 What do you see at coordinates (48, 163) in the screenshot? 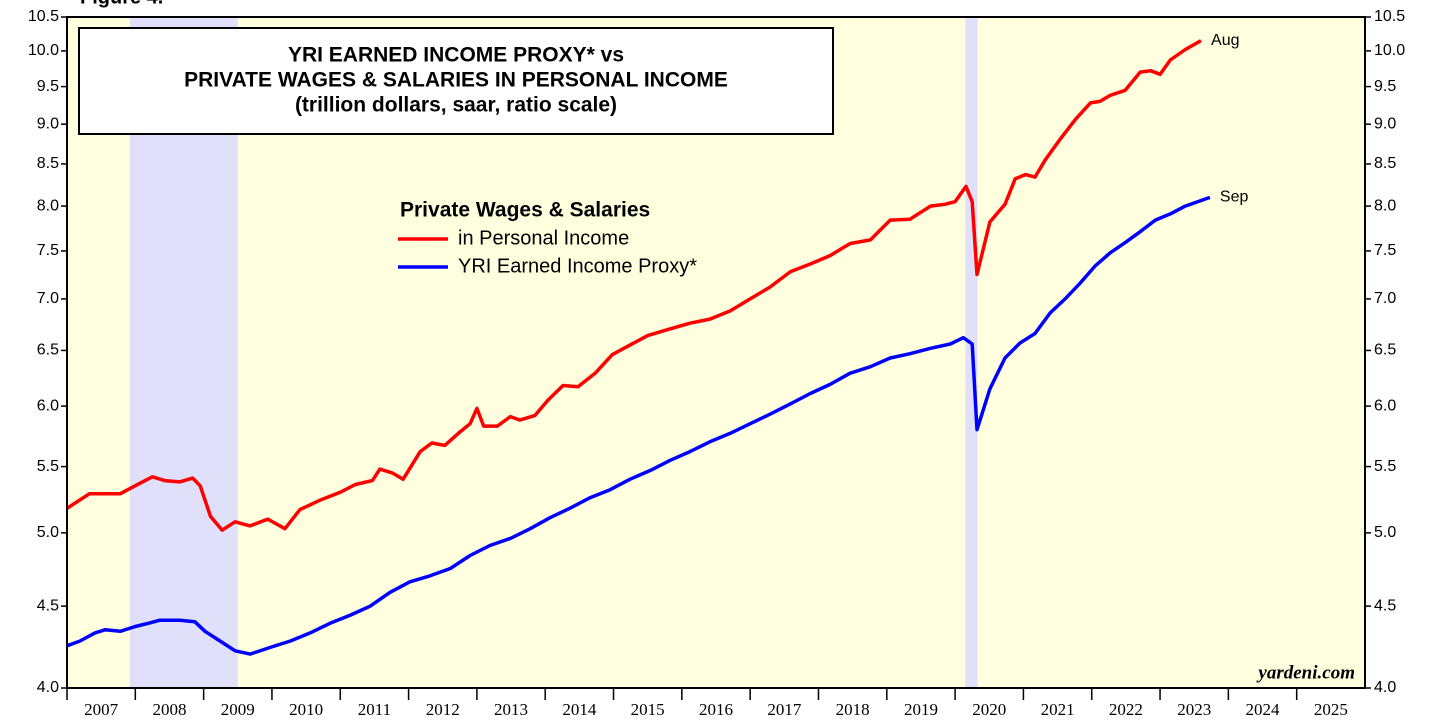
I see `y-tick-label: 8.5` at bounding box center [48, 163].